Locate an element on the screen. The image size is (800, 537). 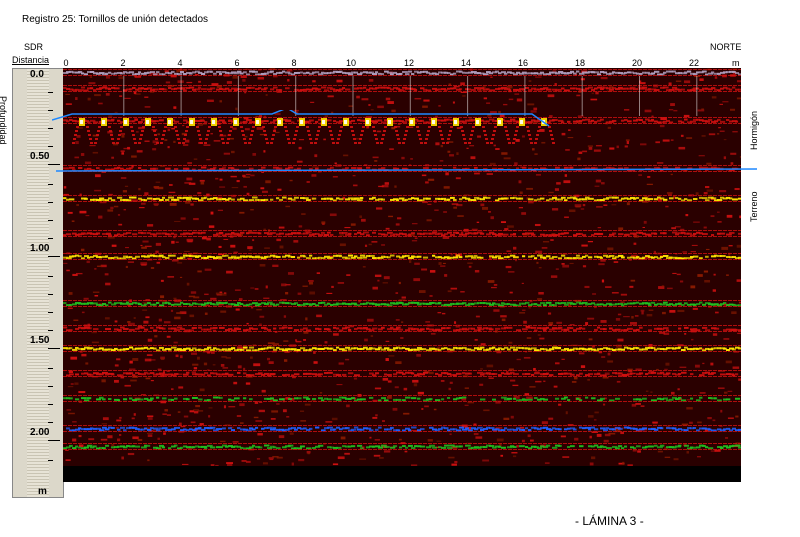
x-tick: 16 is located at coordinates (523, 63).